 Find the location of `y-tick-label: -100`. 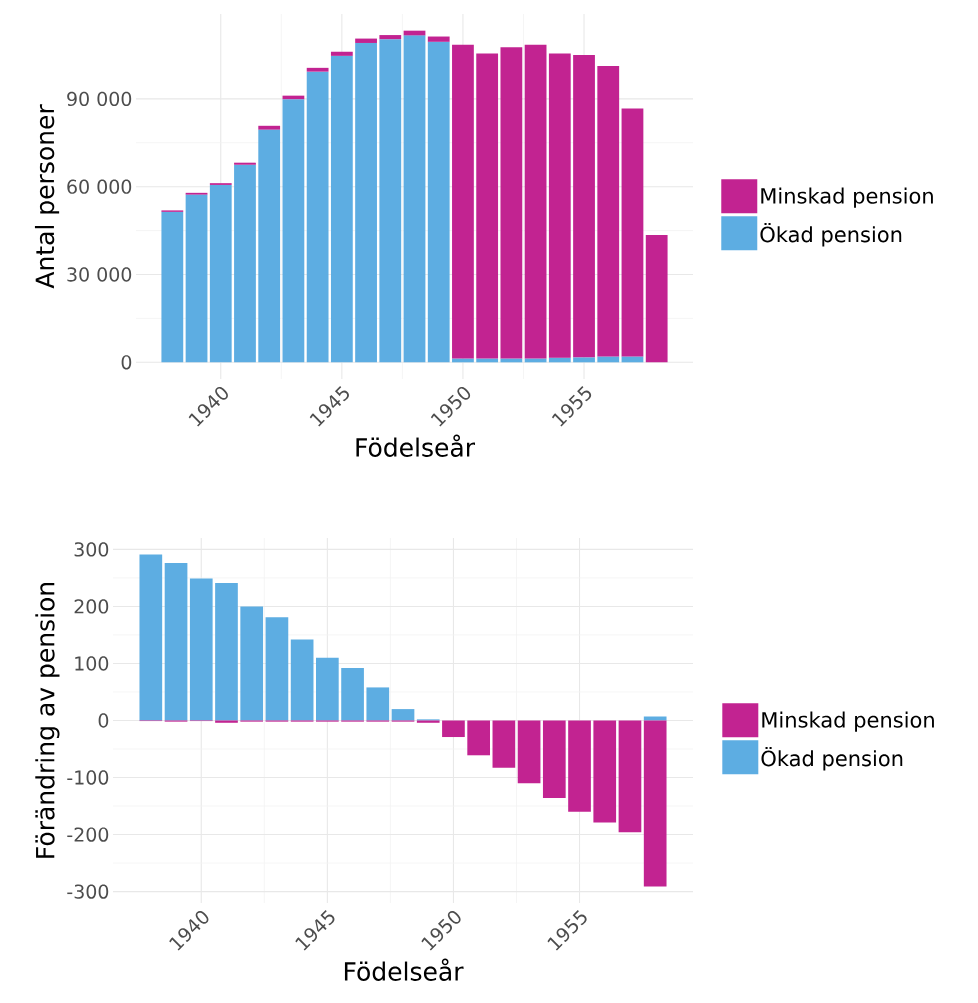

y-tick-label: -100 is located at coordinates (88, 777).